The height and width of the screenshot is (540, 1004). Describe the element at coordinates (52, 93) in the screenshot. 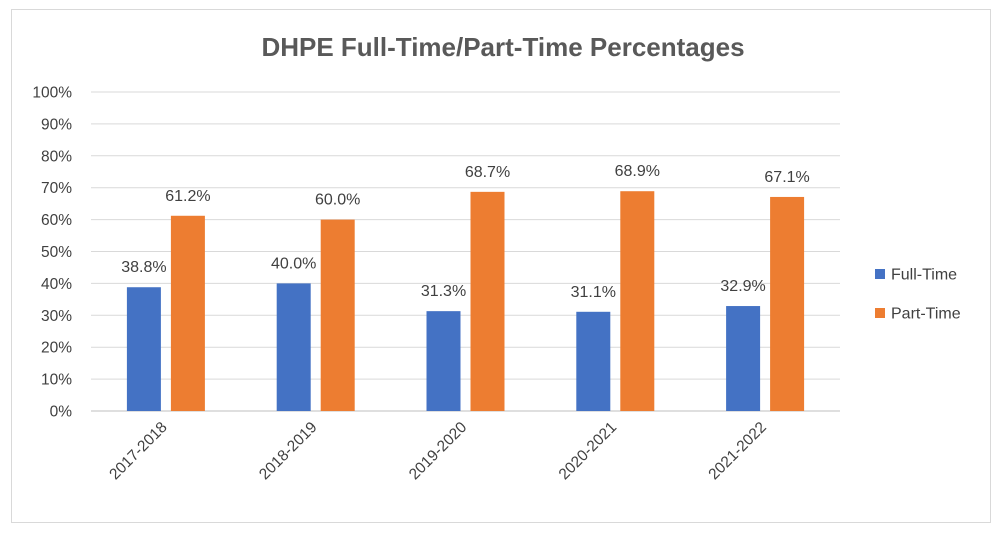

I see `y-tick-label: 100%` at that location.